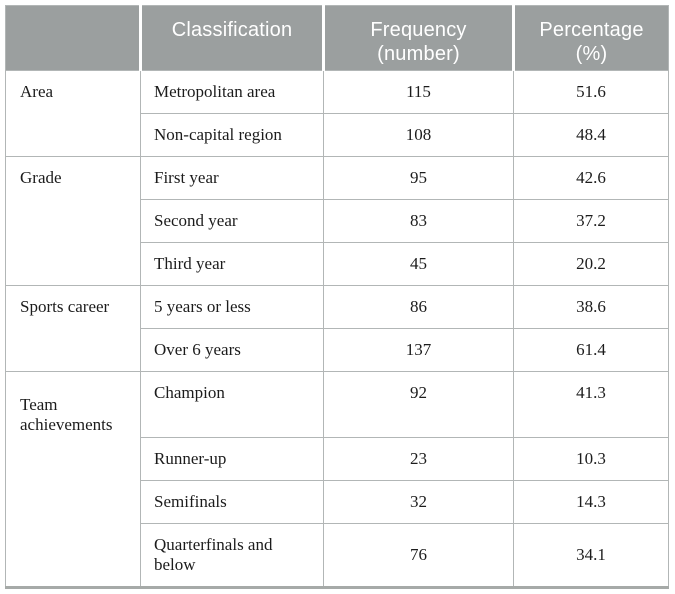  What do you see at coordinates (591, 264) in the screenshot?
I see `percentage-cell: 20.2` at bounding box center [591, 264].